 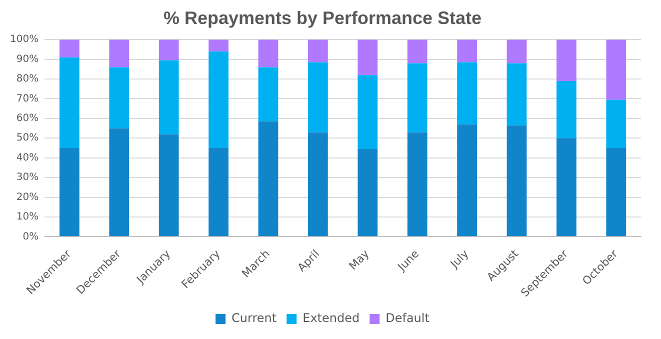 What do you see at coordinates (27, 138) in the screenshot?
I see `y-tick-label: 50%` at bounding box center [27, 138].